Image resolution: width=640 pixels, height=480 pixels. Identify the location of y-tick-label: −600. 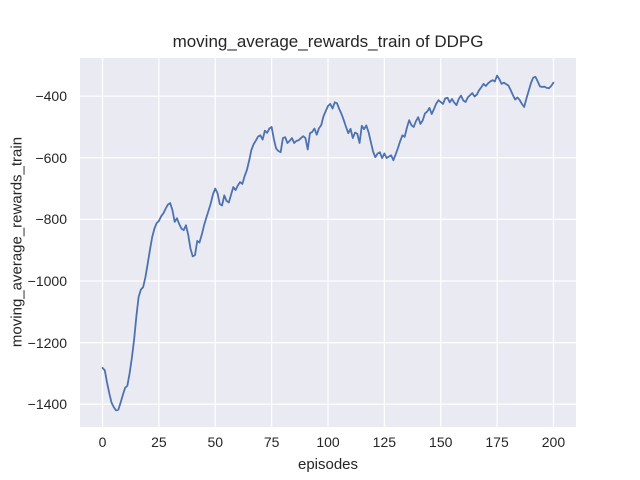
(51, 157).